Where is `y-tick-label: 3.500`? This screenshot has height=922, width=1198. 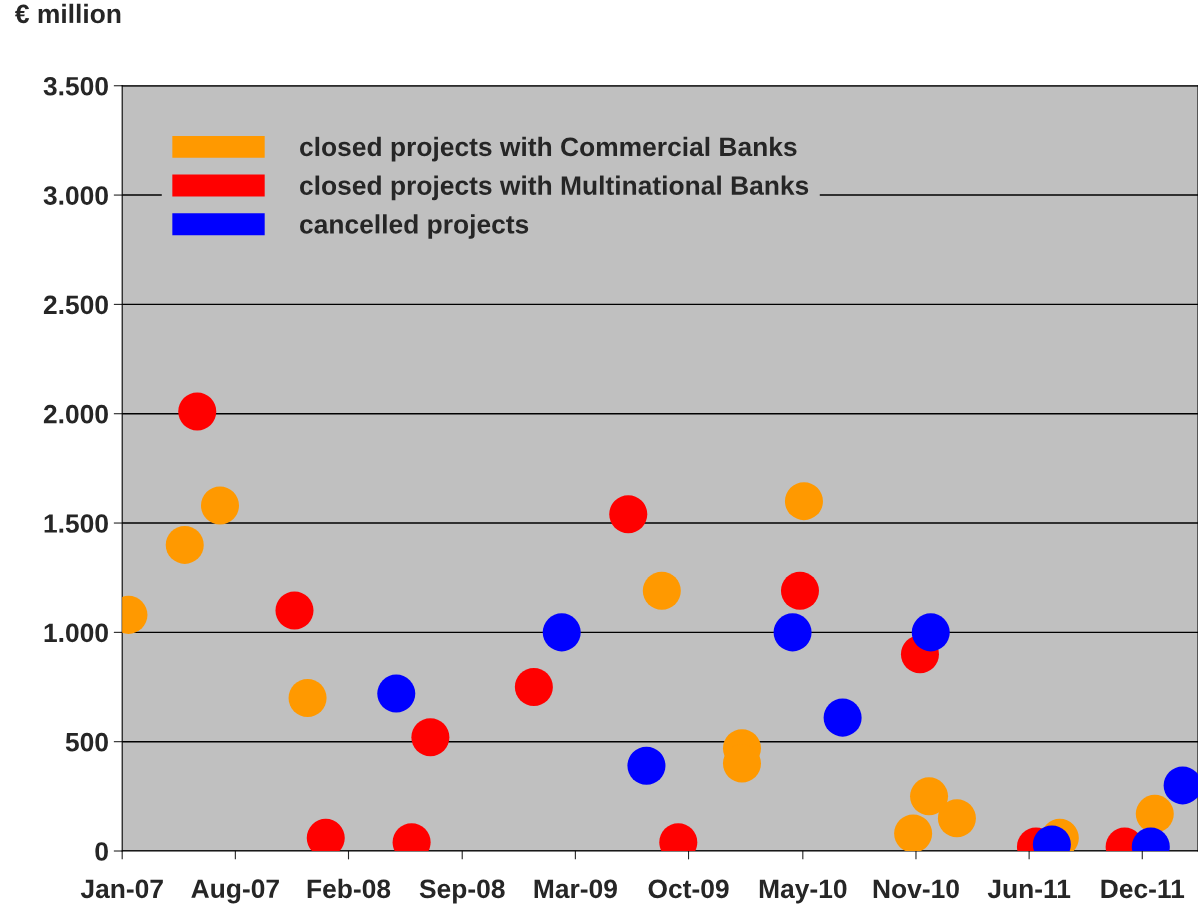 y-tick-label: 3.500 is located at coordinates (75, 86).